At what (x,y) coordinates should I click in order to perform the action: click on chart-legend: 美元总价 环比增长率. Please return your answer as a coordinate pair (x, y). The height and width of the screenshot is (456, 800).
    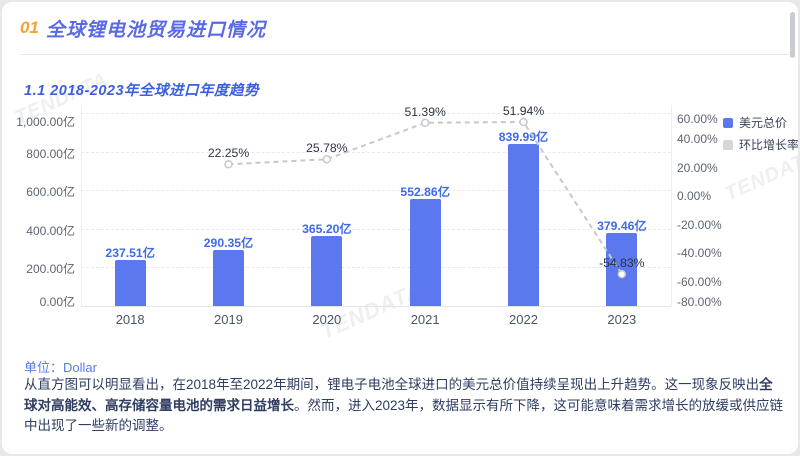
    Looking at the image, I should click on (760, 136).